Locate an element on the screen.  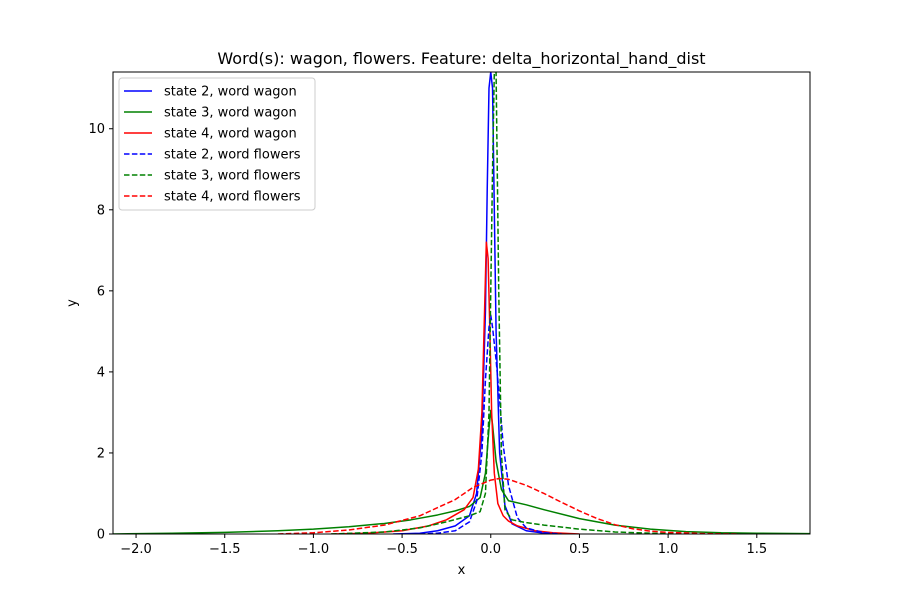
legend-box is located at coordinates (217, 144).